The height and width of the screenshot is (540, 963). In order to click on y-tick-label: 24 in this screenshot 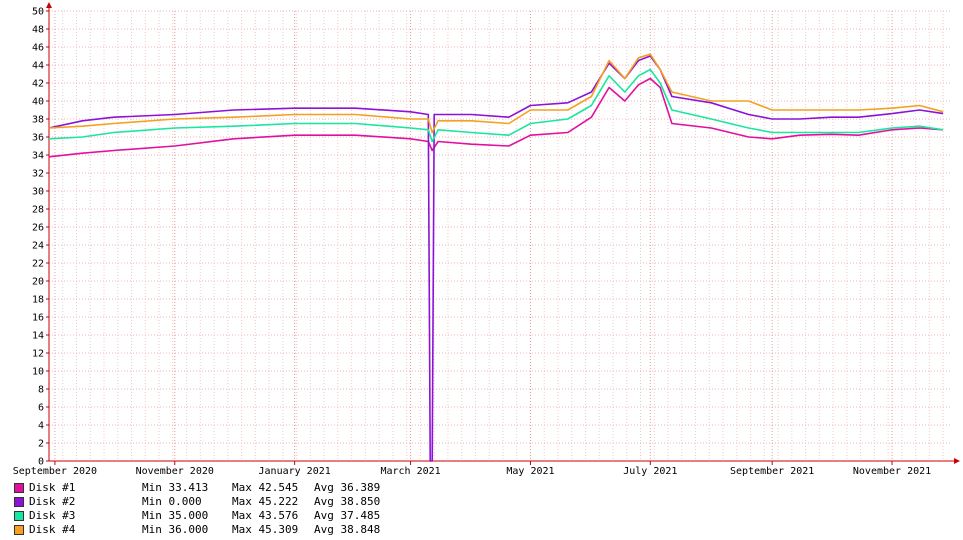, I will do `click(38, 246)`.